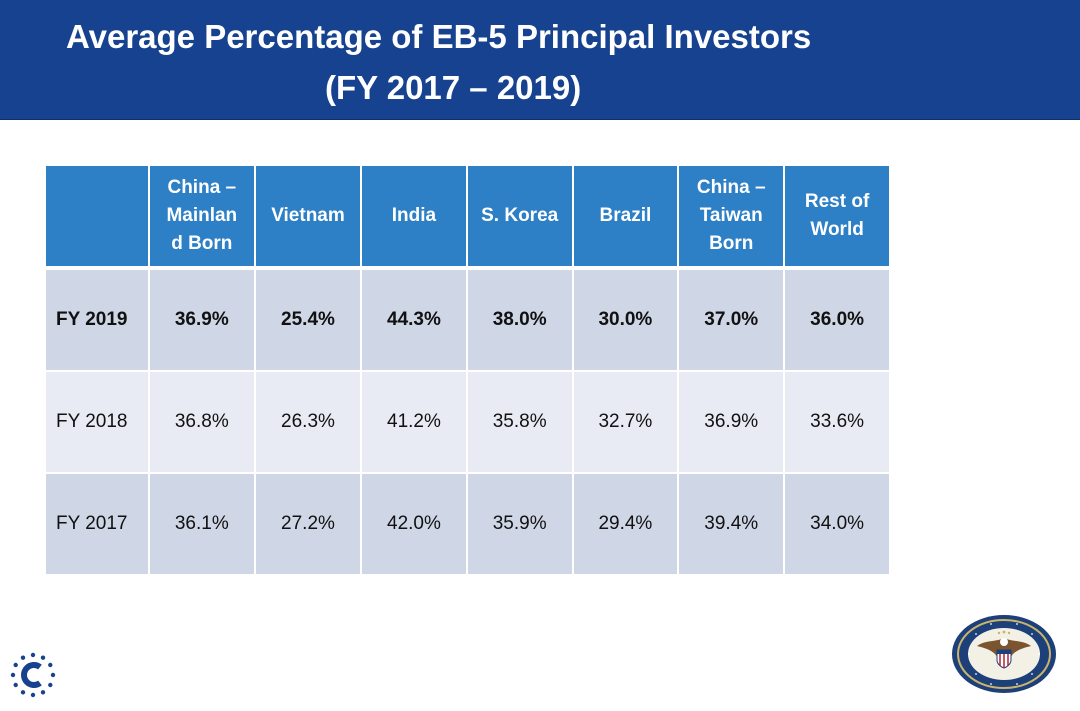 The image size is (1080, 711). I want to click on cell-value: 38.0%, so click(520, 320).